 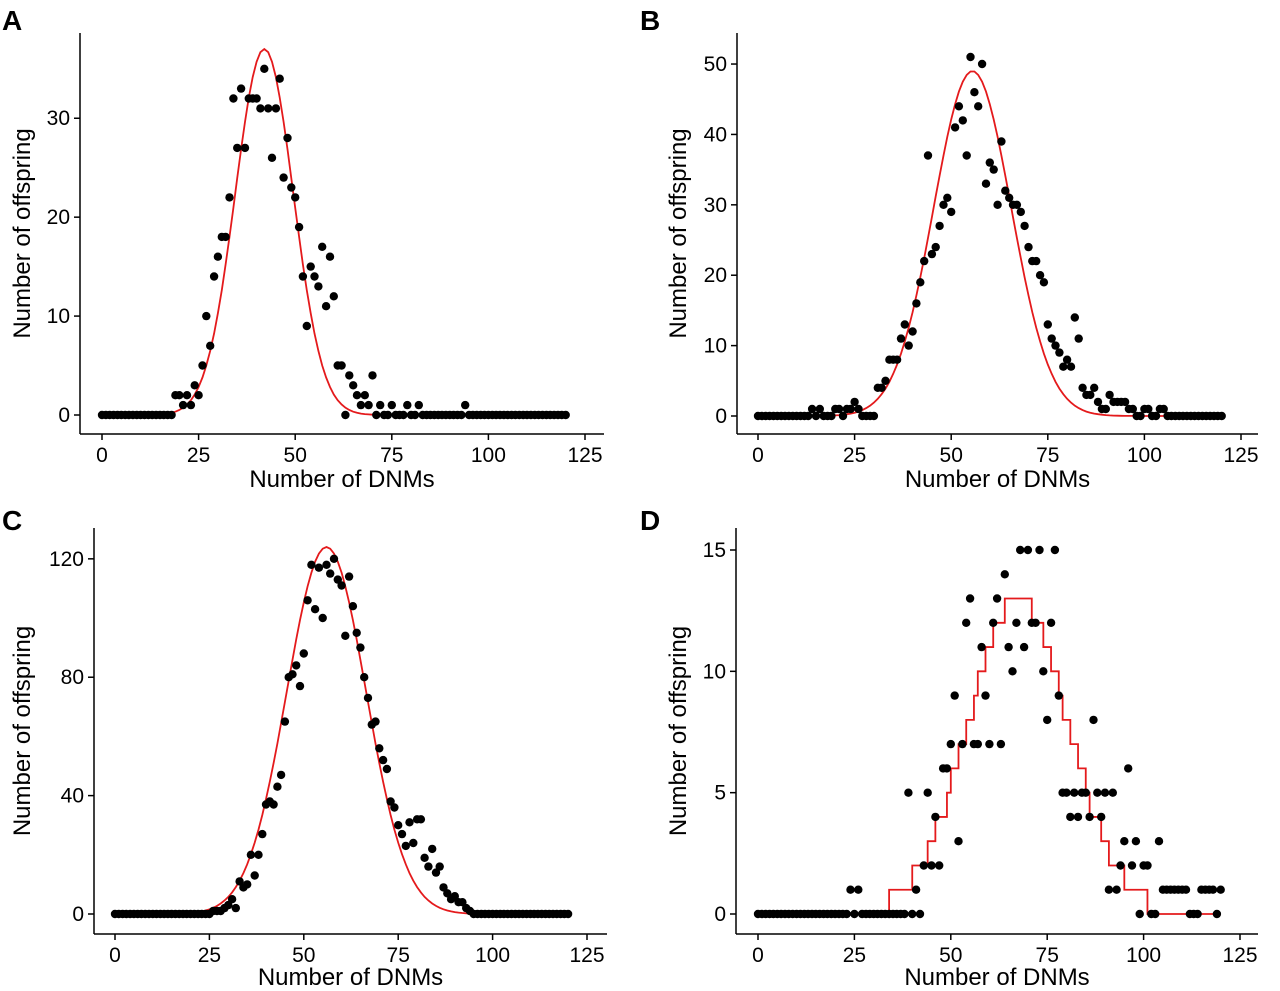 I want to click on y-tick-label: 40, so click(x=72, y=796).